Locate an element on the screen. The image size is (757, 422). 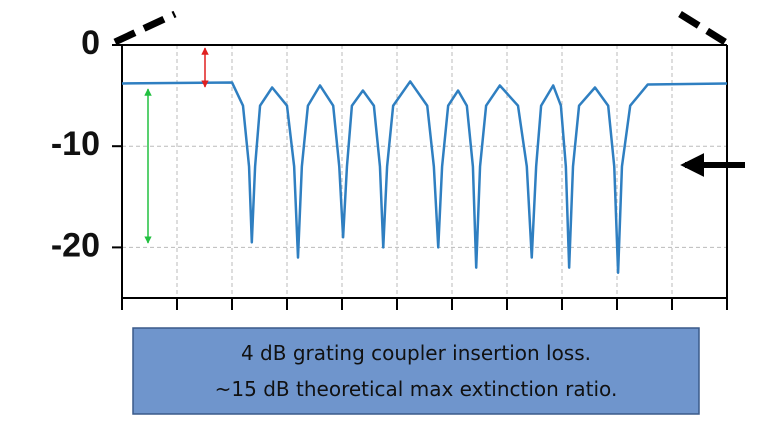
y-tick-label: -20 is located at coordinates (75, 245).